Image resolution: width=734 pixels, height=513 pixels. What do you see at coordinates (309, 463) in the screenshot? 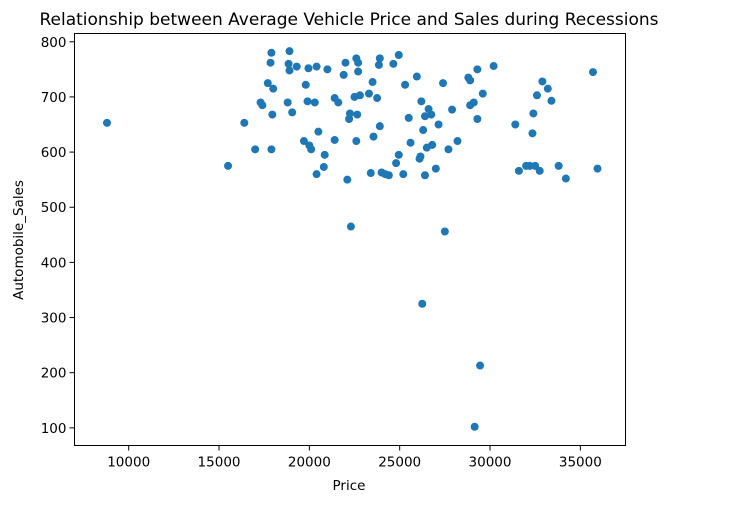
I see `x-tick-label: 20000` at bounding box center [309, 463].